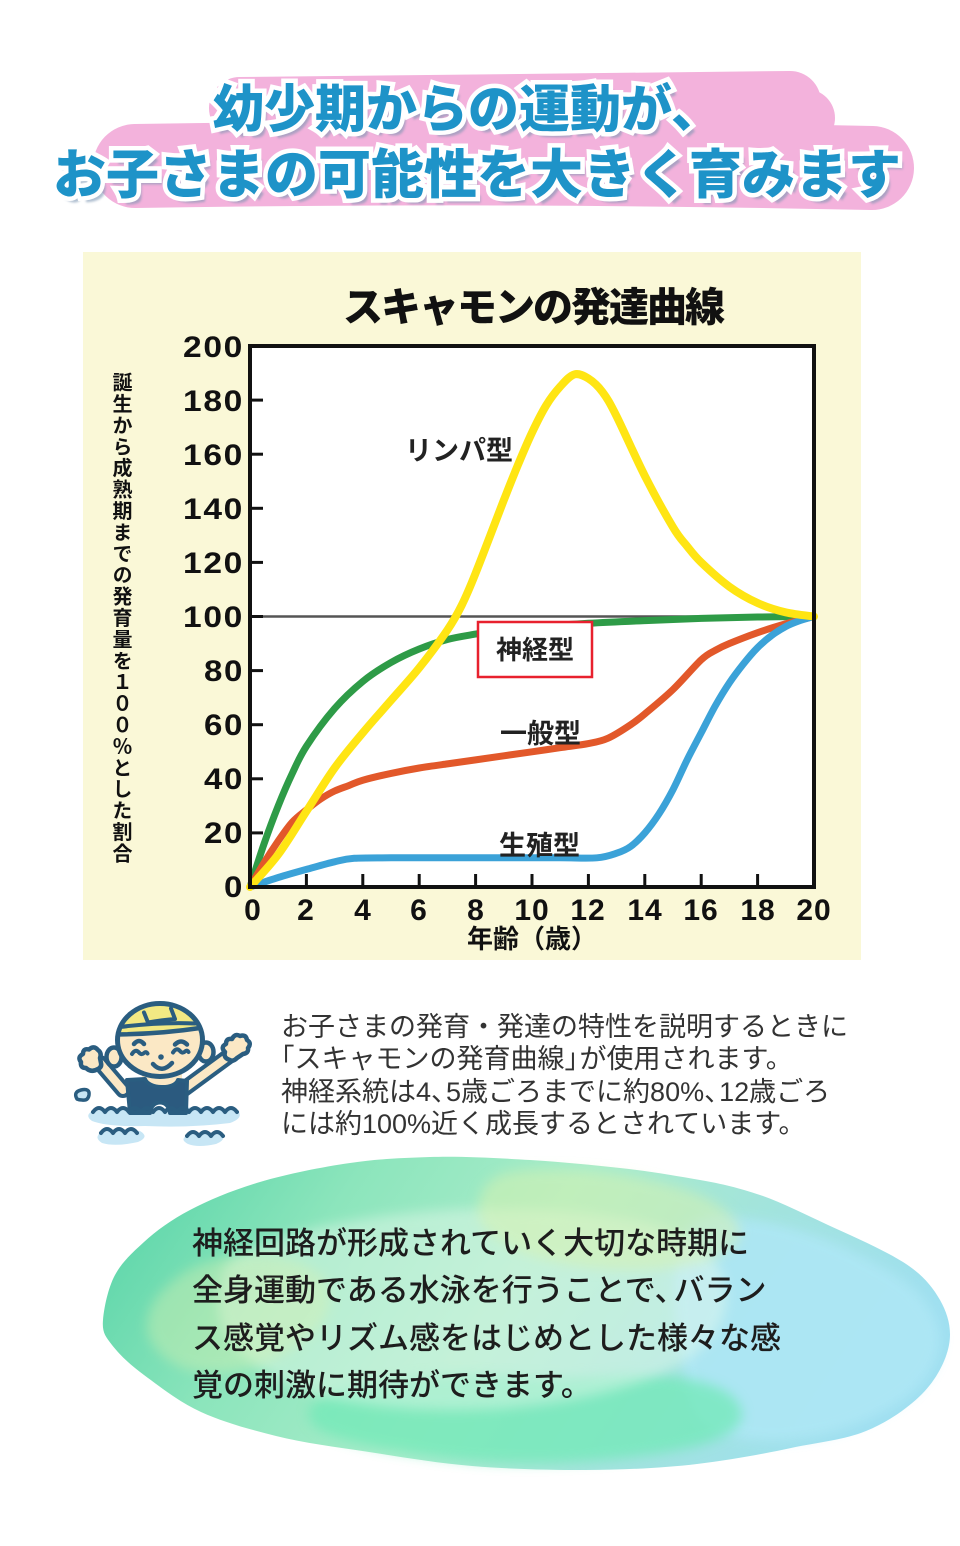 This screenshot has height=1546, width=960. Describe the element at coordinates (306, 910) in the screenshot. I see `svg-text: 2` at that location.